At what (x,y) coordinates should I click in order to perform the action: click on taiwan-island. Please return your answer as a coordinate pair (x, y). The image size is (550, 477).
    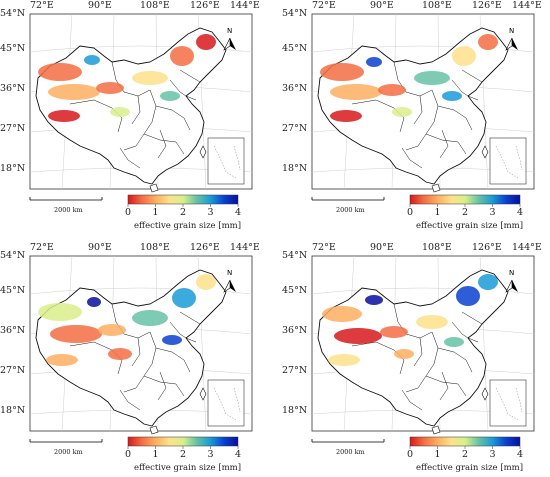
    Looking at the image, I should click on (485, 152).